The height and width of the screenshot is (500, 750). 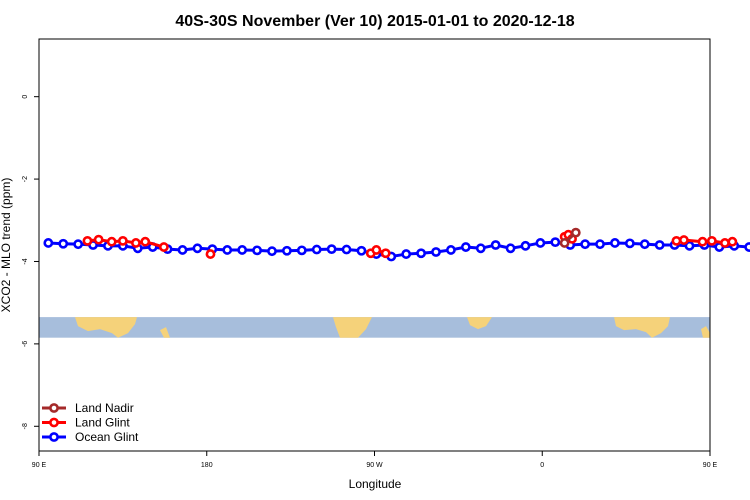 I want to click on y-tick-label: -4, so click(x=25, y=261).